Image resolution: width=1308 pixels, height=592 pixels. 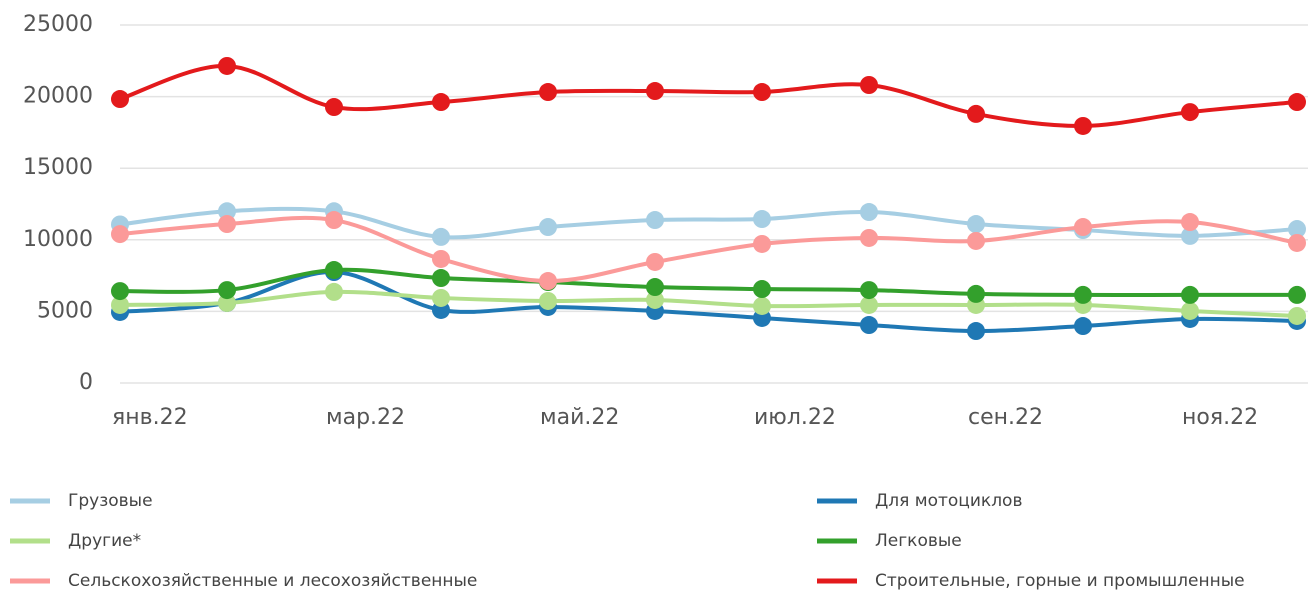 What do you see at coordinates (150, 417) in the screenshot?
I see `x-tick-label: янв.22` at bounding box center [150, 417].